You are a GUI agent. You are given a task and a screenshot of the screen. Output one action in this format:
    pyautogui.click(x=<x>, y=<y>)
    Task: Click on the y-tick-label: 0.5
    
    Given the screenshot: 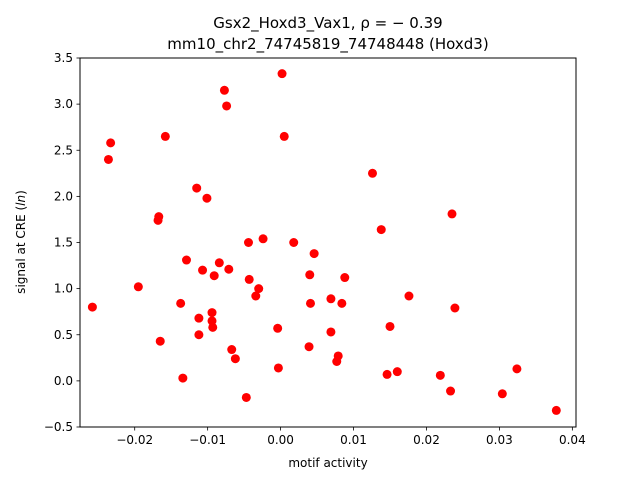 What is the action you would take?
    pyautogui.click(x=63, y=335)
    